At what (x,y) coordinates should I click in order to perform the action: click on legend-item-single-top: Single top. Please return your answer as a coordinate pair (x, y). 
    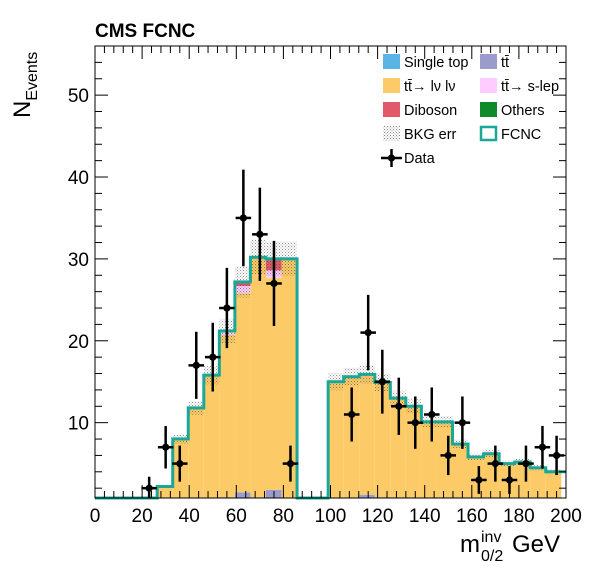
    Looking at the image, I should click on (426, 62).